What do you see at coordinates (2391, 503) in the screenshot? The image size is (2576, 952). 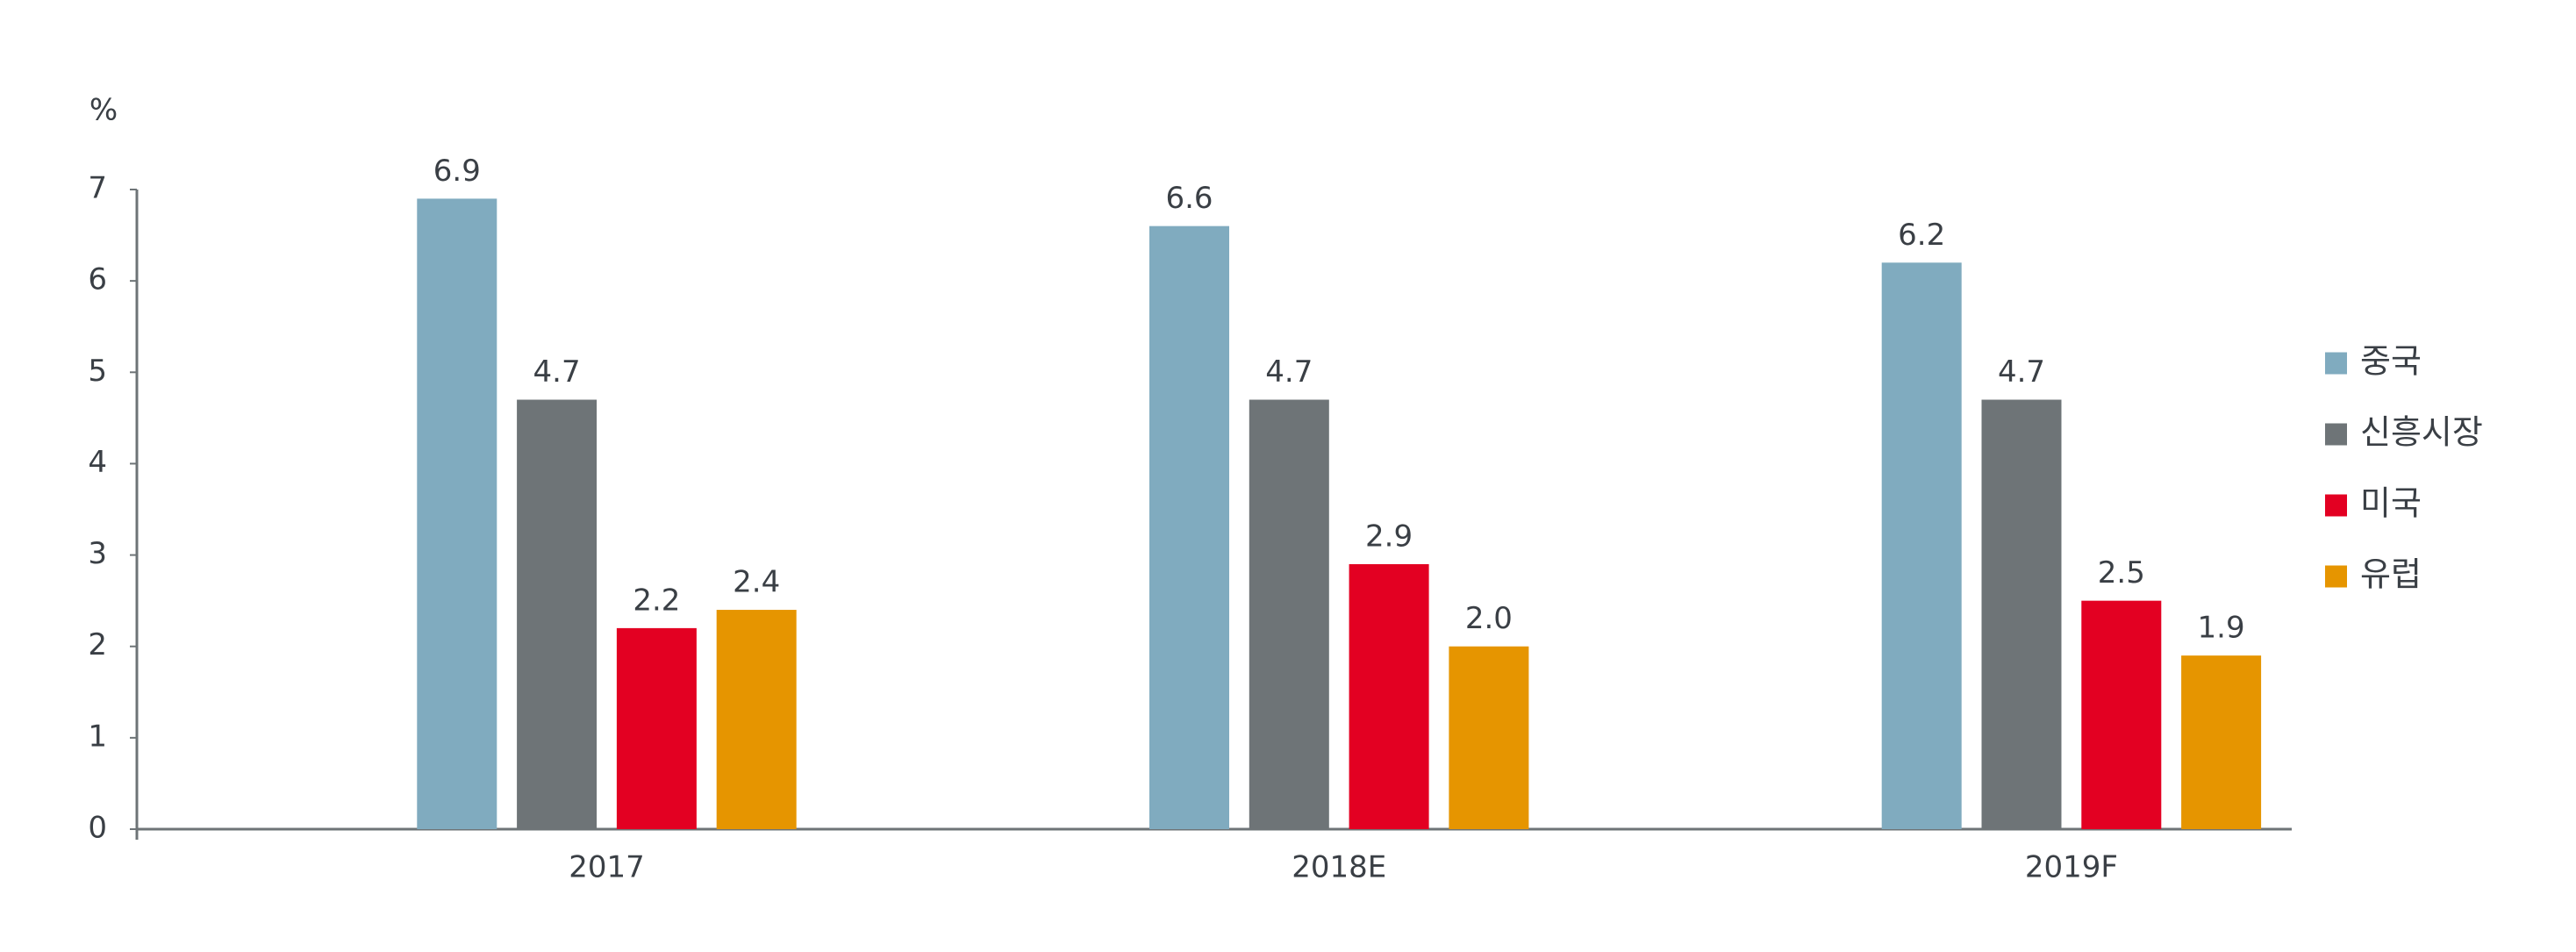 I see `legend-text: 미국` at bounding box center [2391, 503].